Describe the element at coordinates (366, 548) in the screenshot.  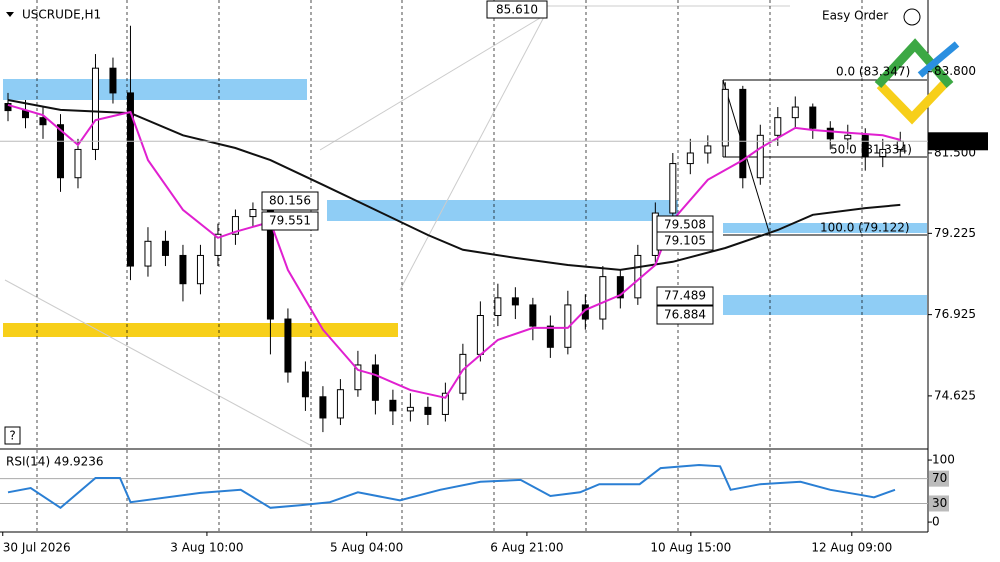
I see `x-tick-label: 5 Aug 04:00` at that location.